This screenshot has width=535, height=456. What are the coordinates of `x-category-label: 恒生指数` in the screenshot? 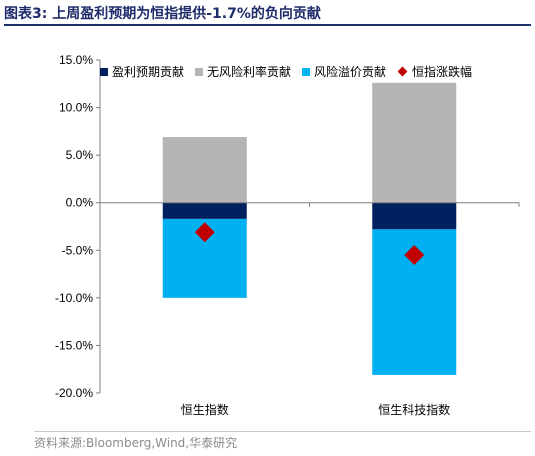 It's located at (205, 409).